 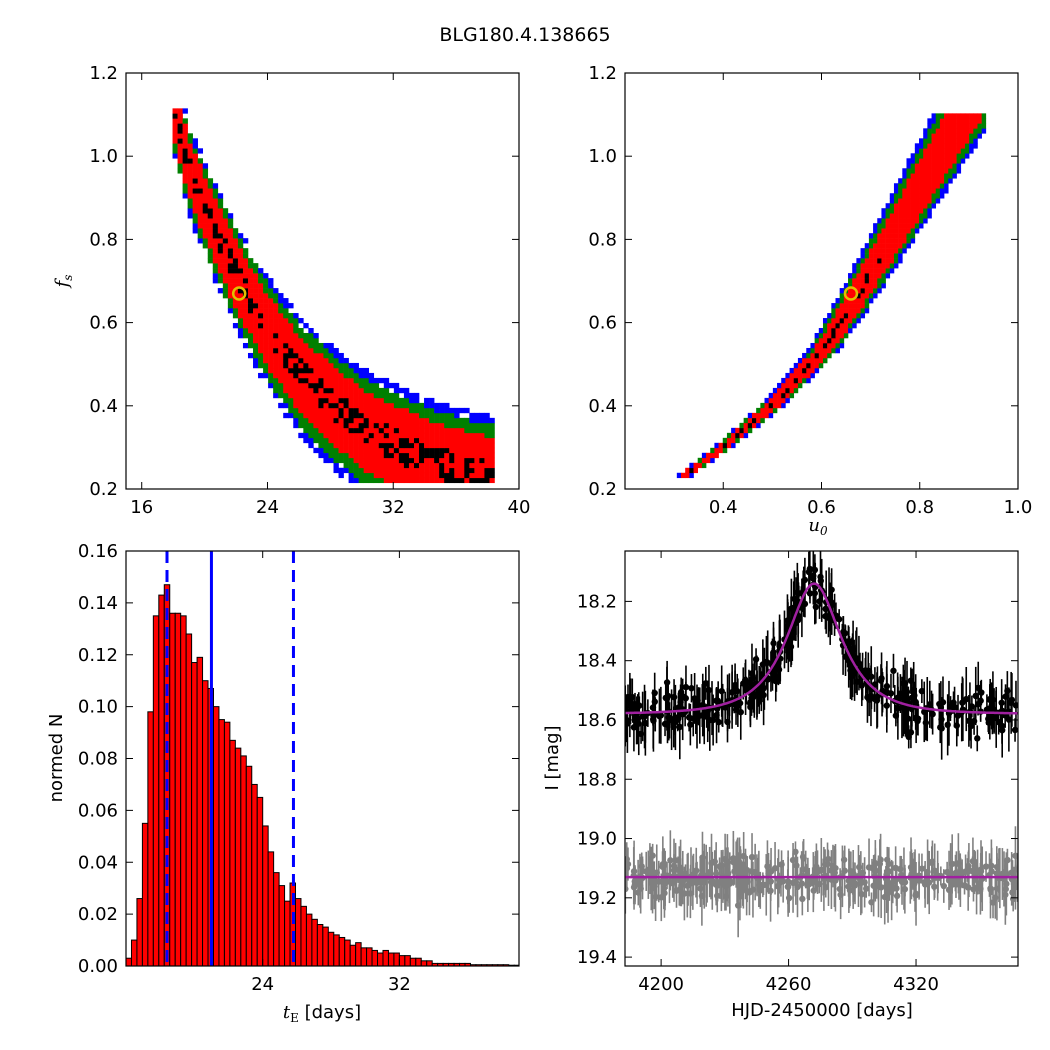 What do you see at coordinates (141, 507) in the screenshot?
I see `fs-vs-te-xtick-label: 16` at bounding box center [141, 507].